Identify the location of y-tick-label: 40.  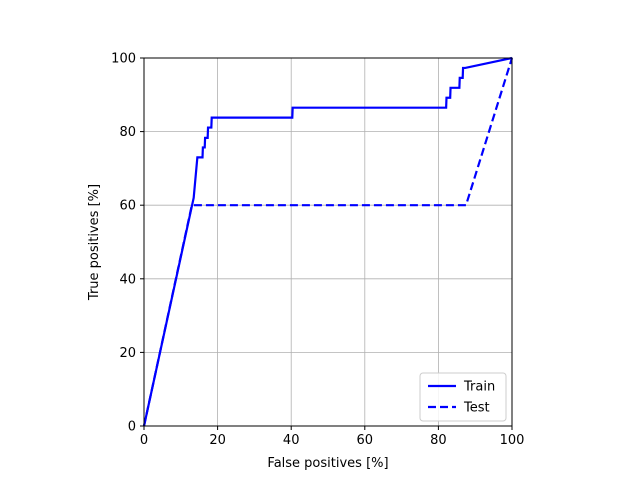
(127, 279).